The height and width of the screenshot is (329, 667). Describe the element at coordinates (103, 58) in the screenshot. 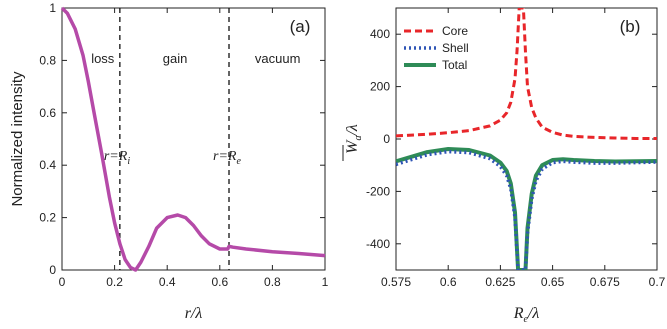

I see `region-label: loss` at that location.